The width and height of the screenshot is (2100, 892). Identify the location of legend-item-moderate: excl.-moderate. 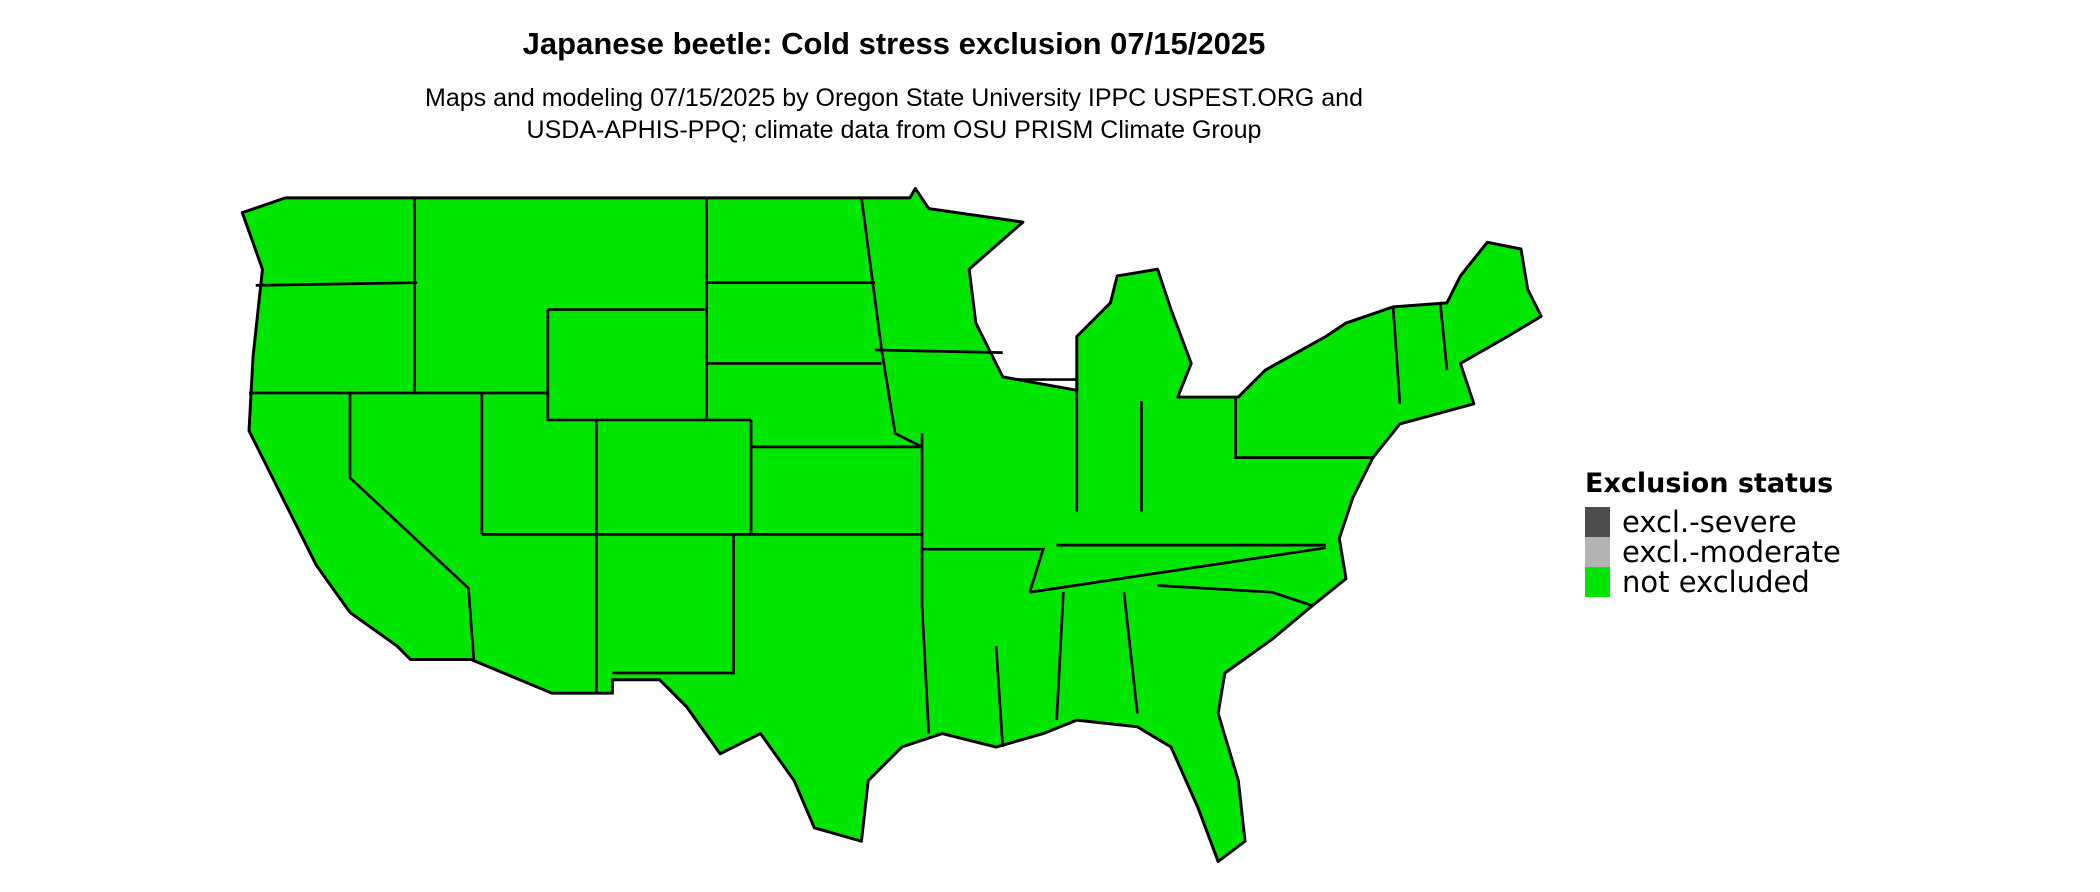
(1713, 552).